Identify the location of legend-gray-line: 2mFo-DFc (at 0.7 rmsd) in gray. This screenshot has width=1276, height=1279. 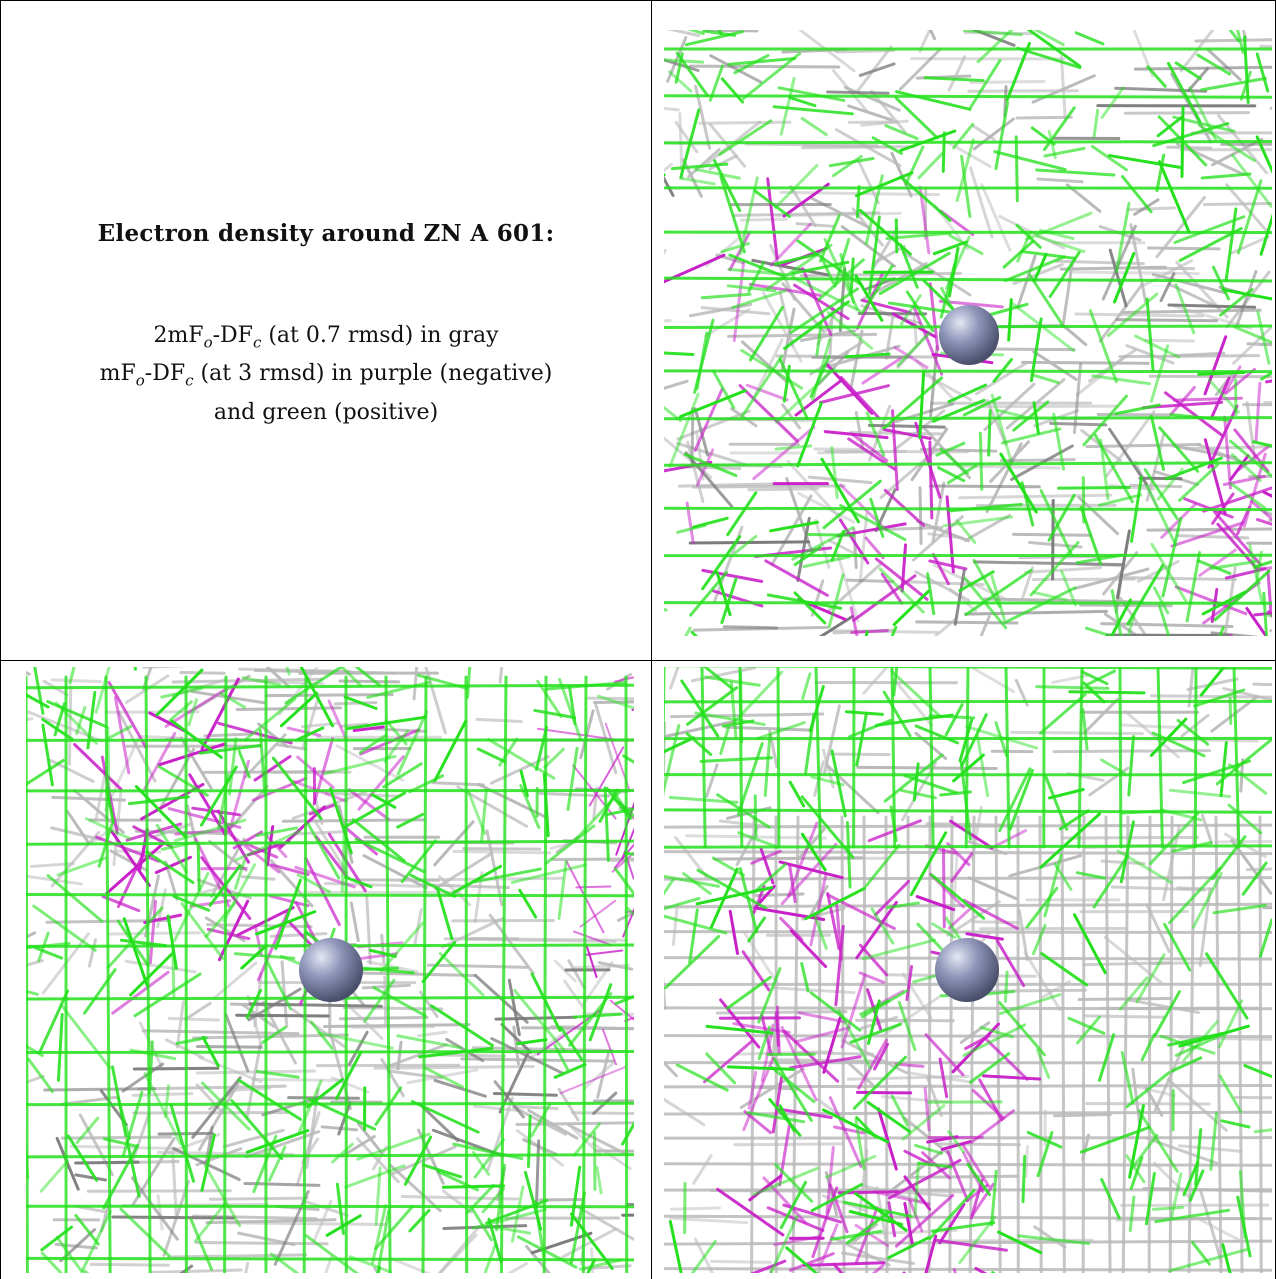
(326, 339).